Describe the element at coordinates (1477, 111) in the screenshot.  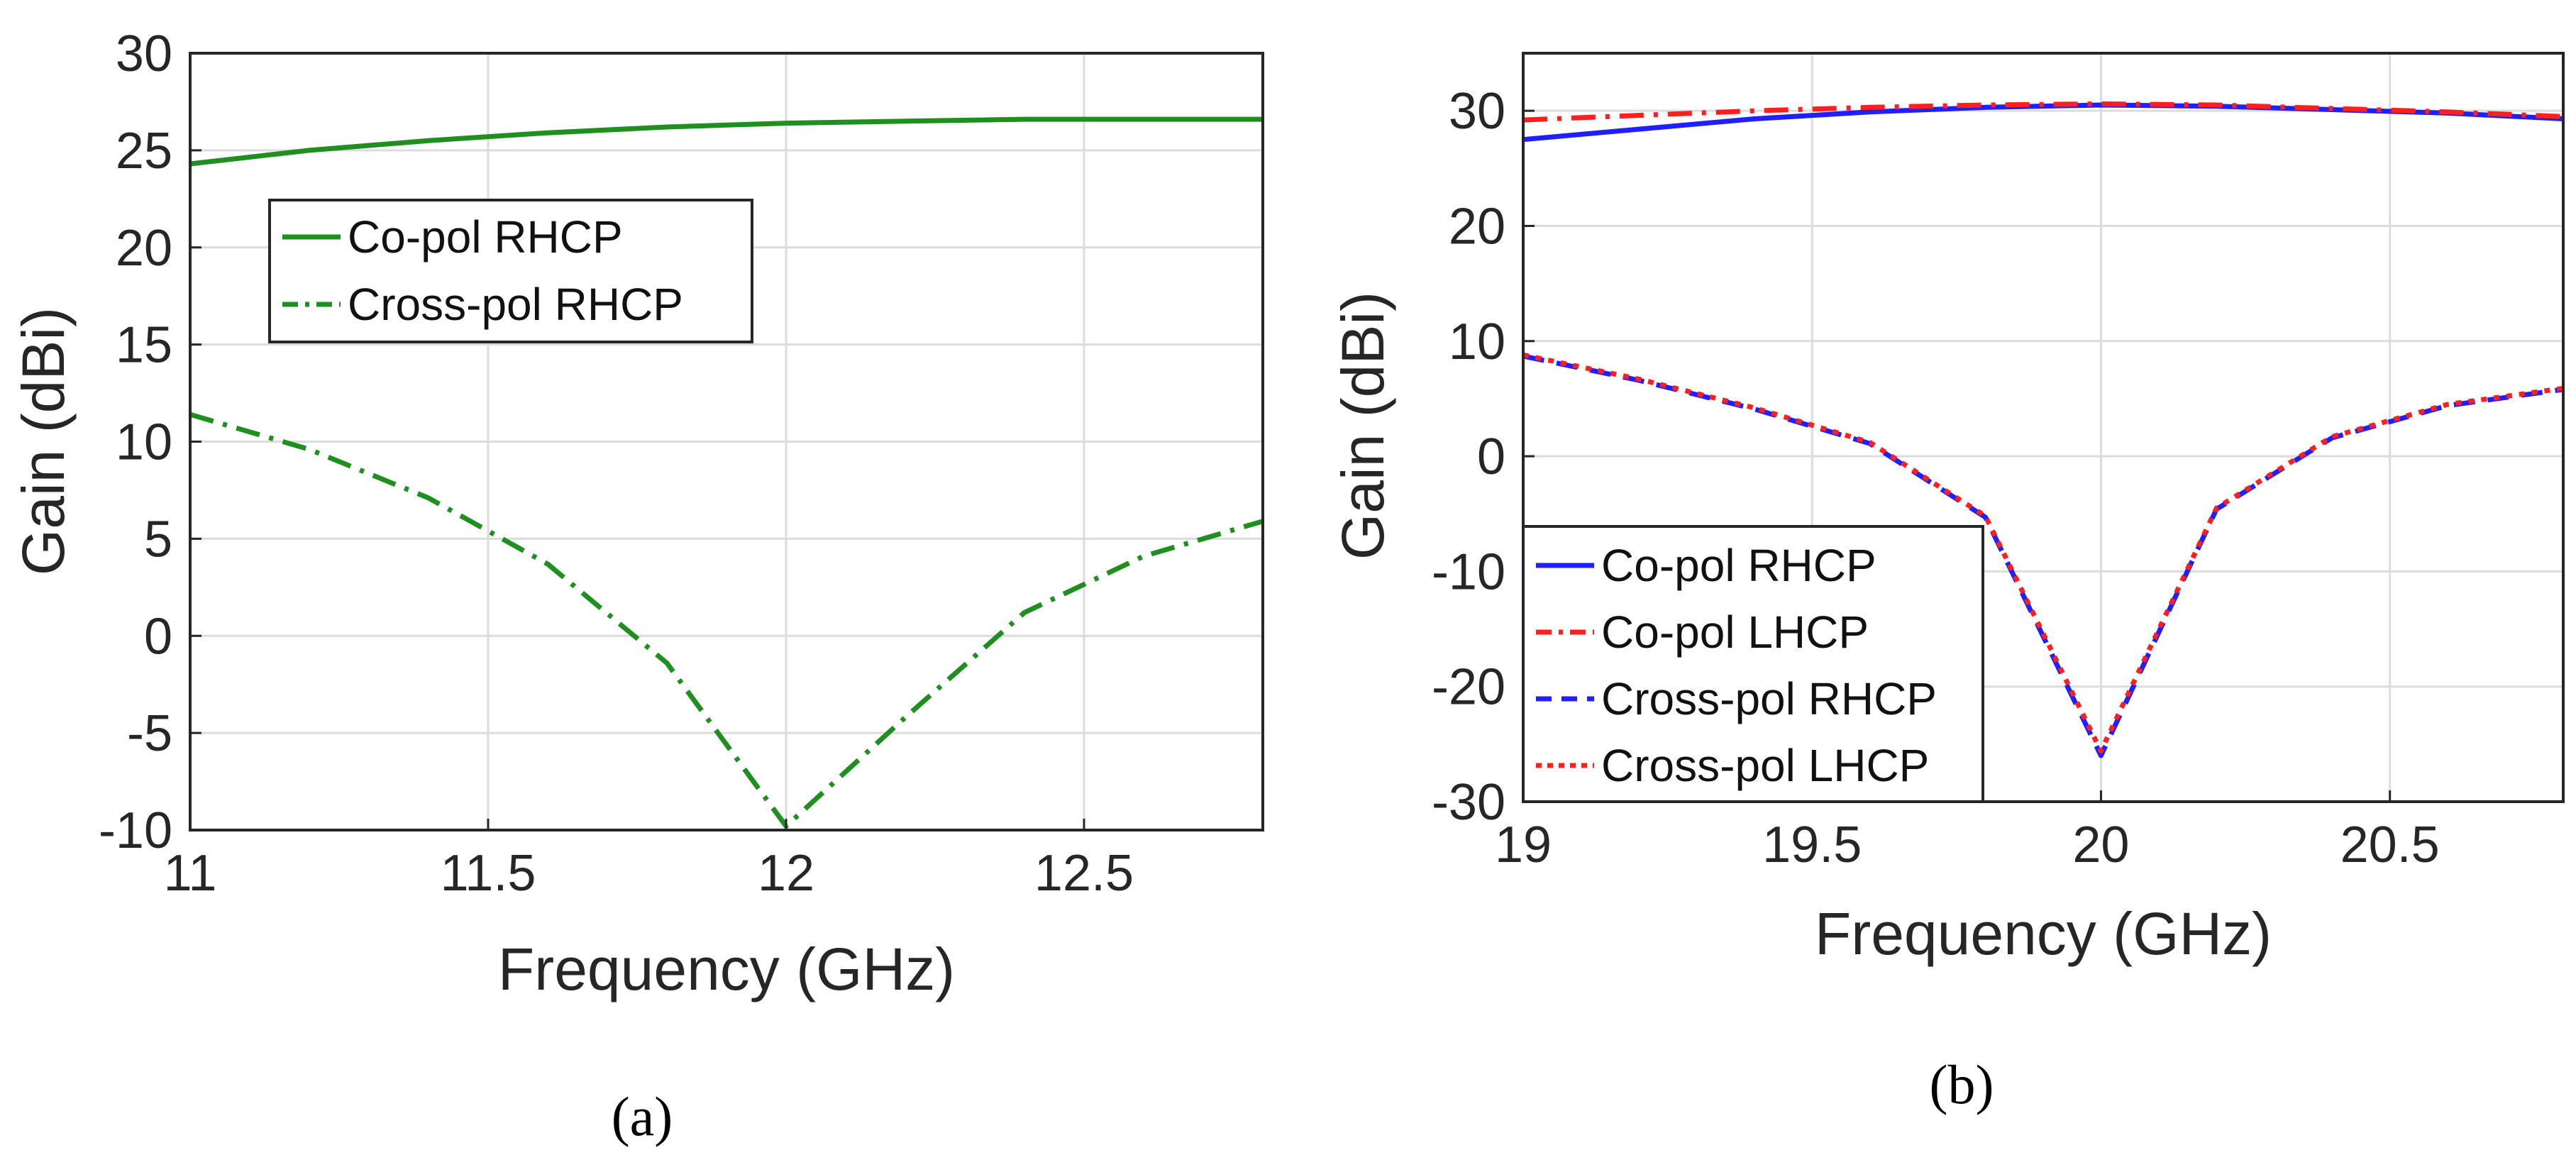
I see `chart-b-ytick-label: 30` at that location.